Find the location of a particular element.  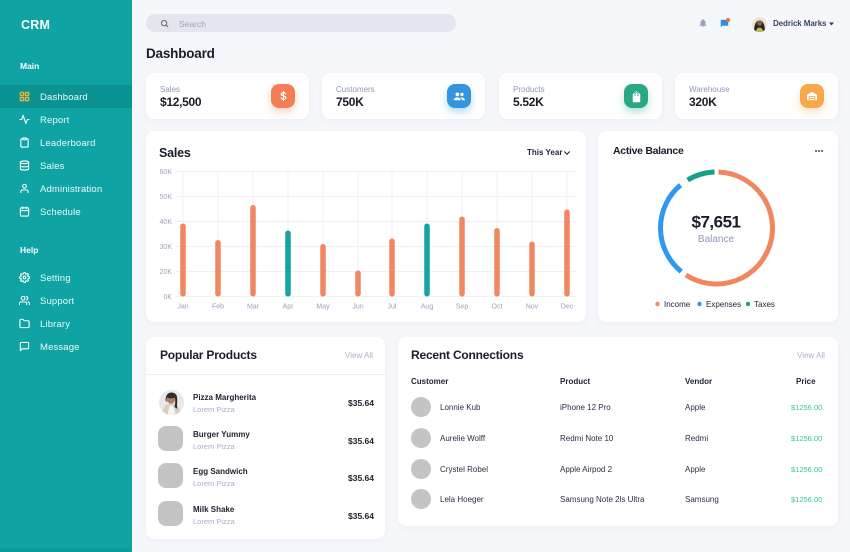

svg-text: Taxes is located at coordinates (764, 304).